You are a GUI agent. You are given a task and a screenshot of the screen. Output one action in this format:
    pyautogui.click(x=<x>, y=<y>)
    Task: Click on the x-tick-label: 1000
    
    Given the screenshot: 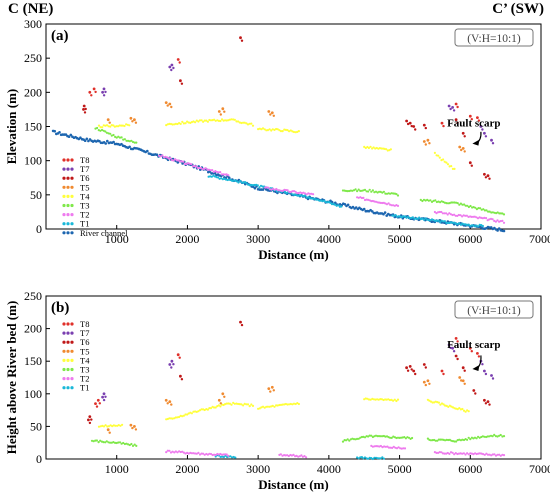 What is the action you would take?
    pyautogui.click(x=117, y=239)
    